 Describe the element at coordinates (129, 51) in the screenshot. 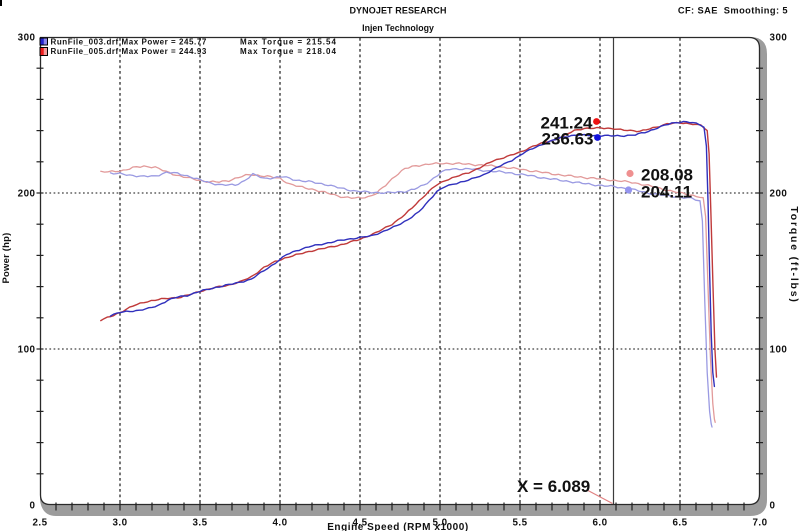

I see `svg-text:RunFile_005.drf Max Power = 24: RunFile_005.drf Max Power = 244.93` at that location.